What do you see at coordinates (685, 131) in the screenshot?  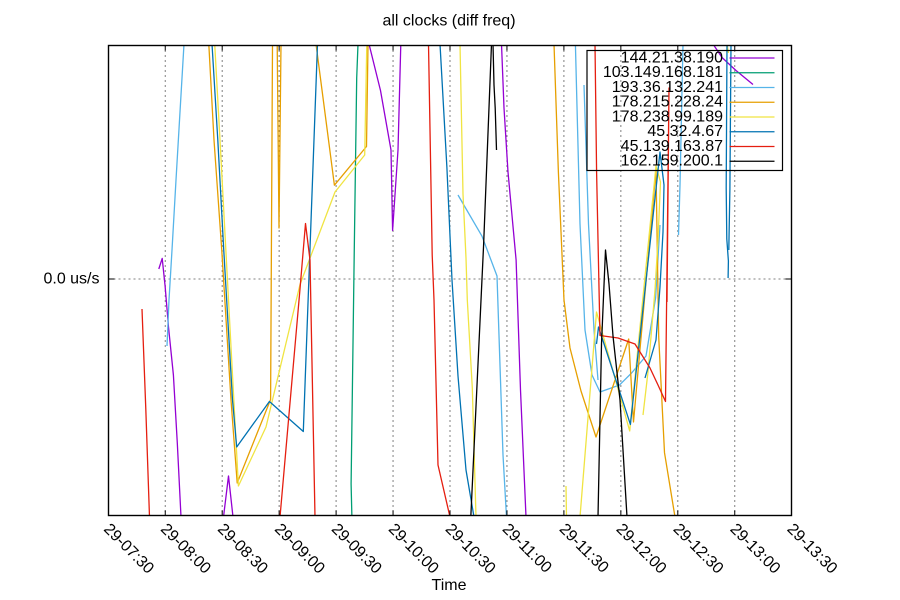 I see `svg-text: 45.32.4.67` at bounding box center [685, 131].